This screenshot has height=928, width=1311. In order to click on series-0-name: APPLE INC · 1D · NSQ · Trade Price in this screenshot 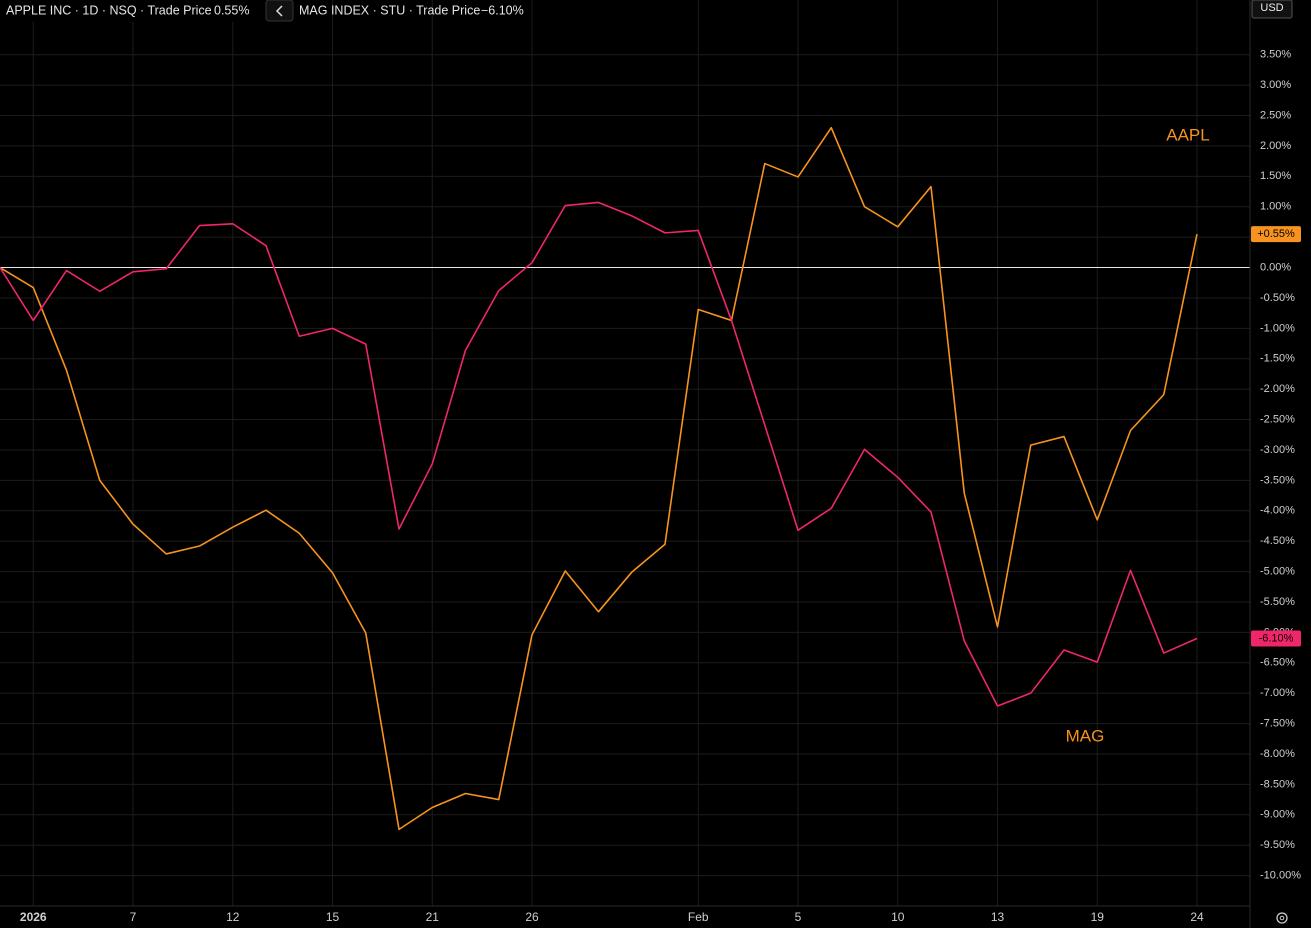, I will do `click(109, 10)`.